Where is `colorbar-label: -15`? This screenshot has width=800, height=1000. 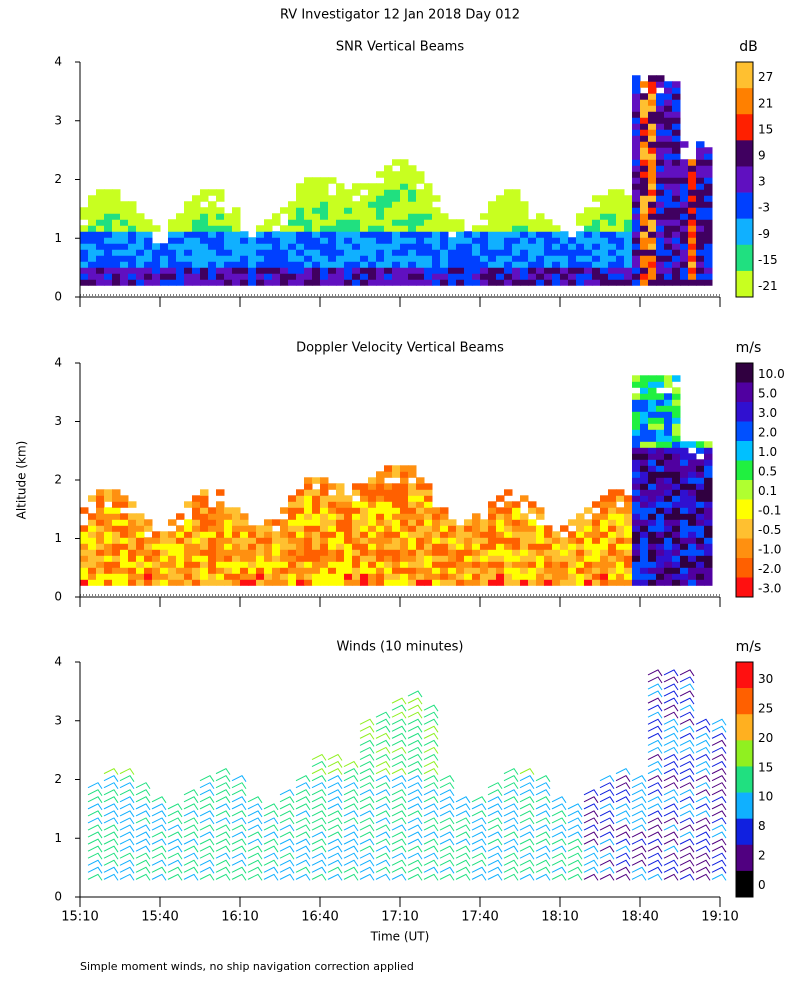 colorbar-label: -15 is located at coordinates (768, 260).